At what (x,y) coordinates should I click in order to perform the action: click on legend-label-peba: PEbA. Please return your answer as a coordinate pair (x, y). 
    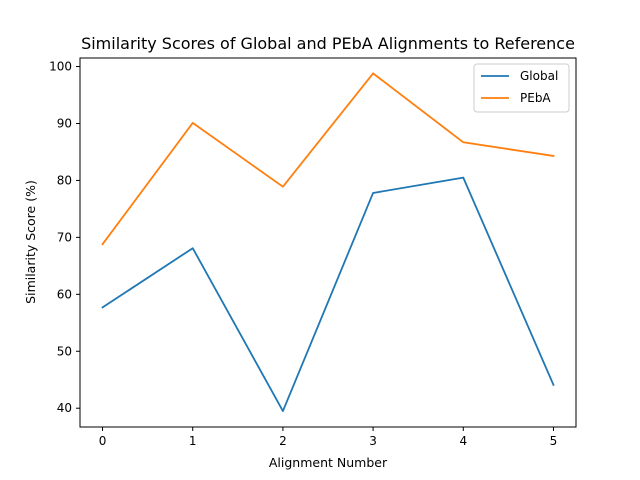
    Looking at the image, I should click on (535, 98).